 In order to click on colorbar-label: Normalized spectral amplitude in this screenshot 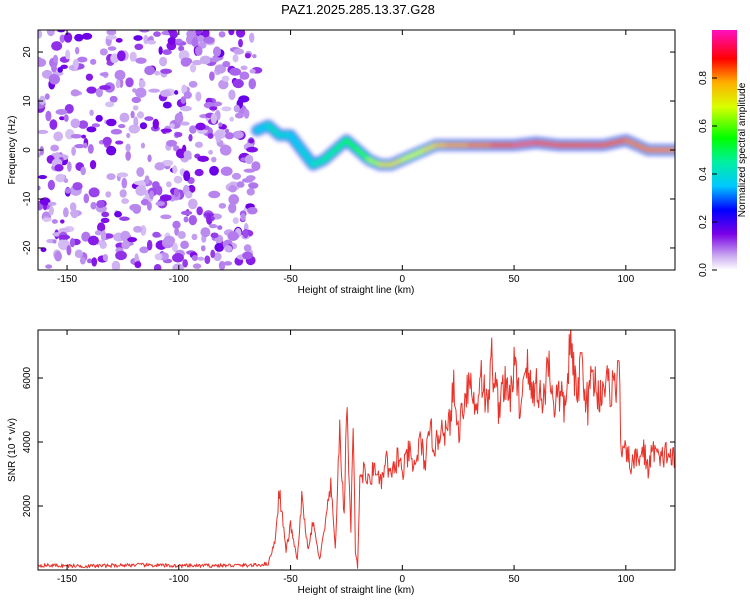, I will do `click(742, 149)`.